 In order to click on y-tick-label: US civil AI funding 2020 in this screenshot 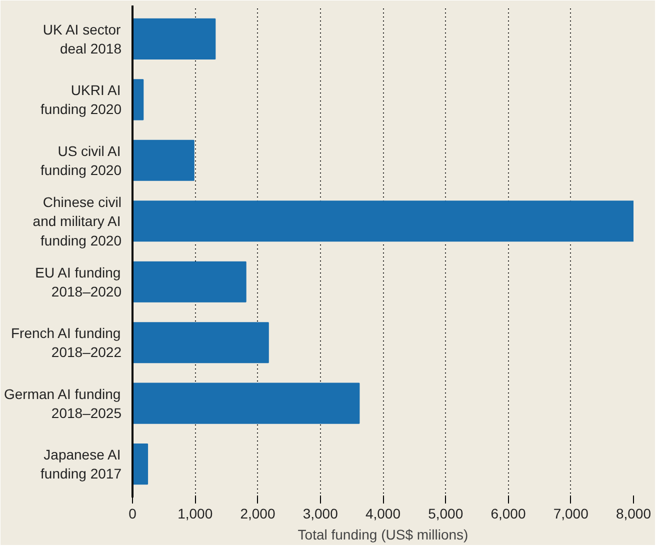, I will do `click(81, 160)`.